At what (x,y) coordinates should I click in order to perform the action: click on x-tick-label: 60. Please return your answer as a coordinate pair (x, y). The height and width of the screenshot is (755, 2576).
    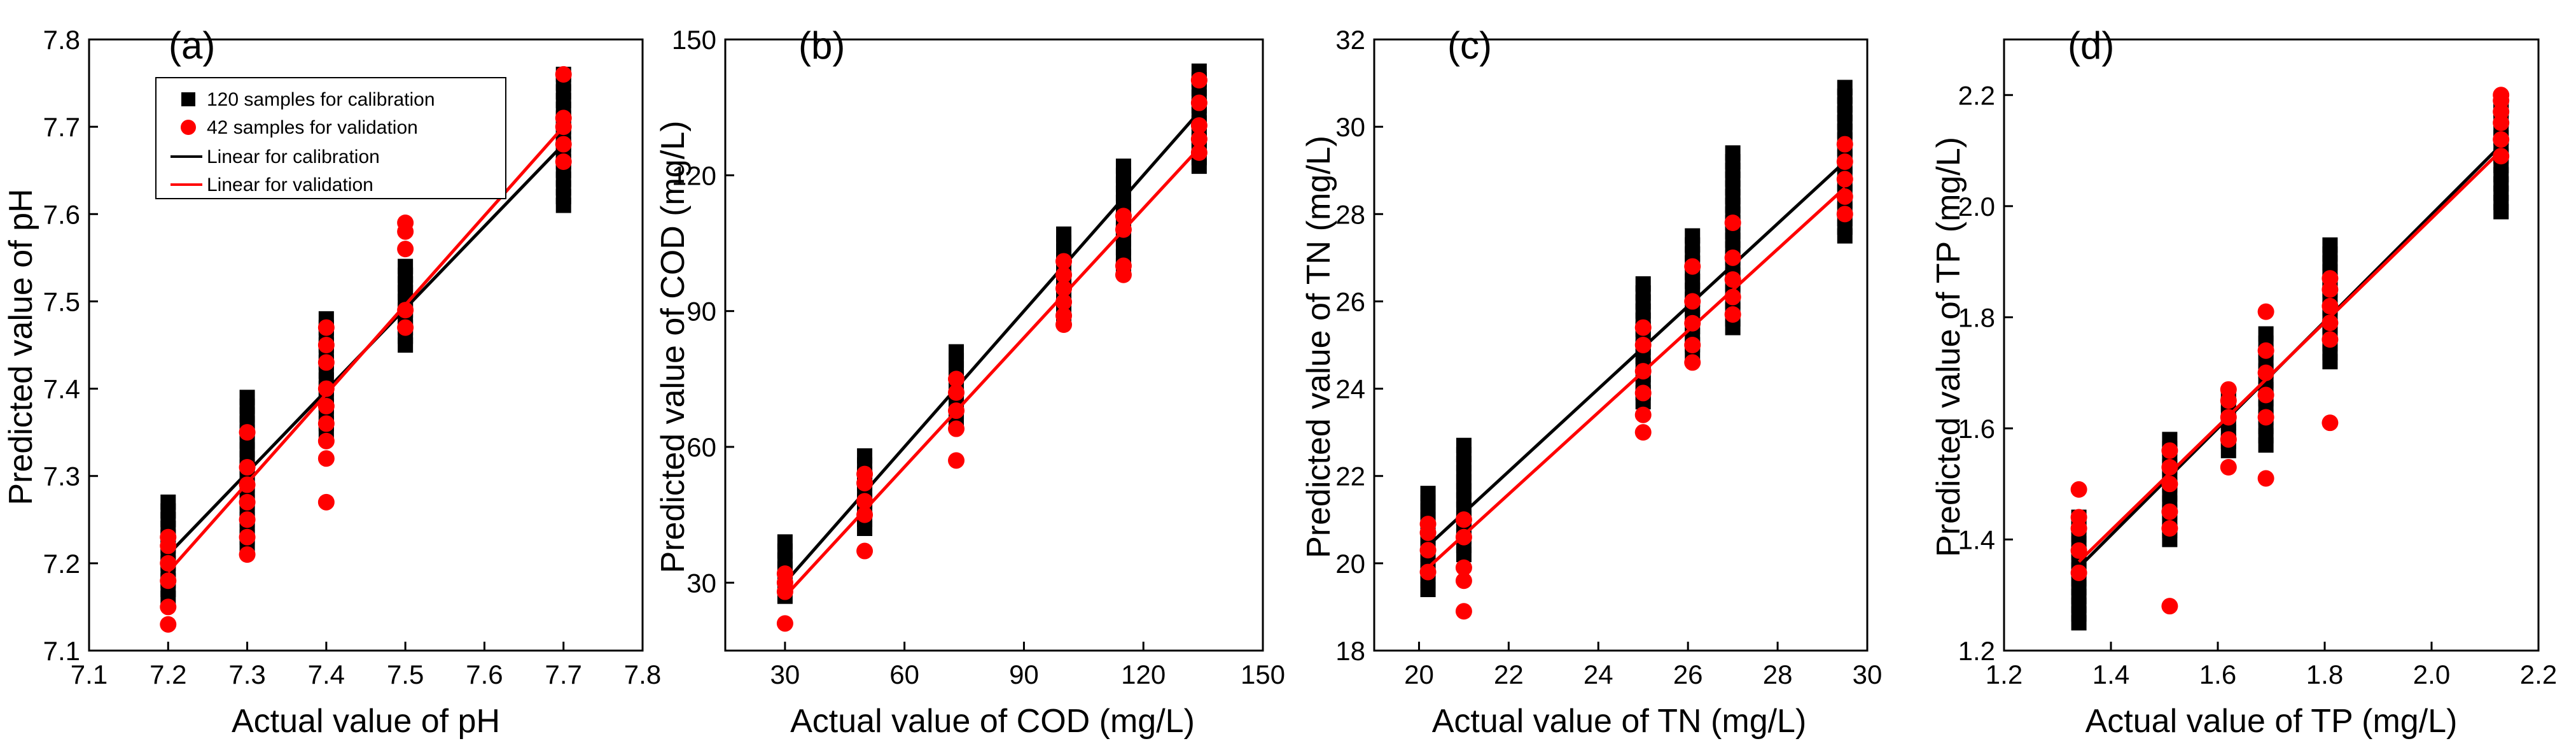
    Looking at the image, I should click on (904, 675).